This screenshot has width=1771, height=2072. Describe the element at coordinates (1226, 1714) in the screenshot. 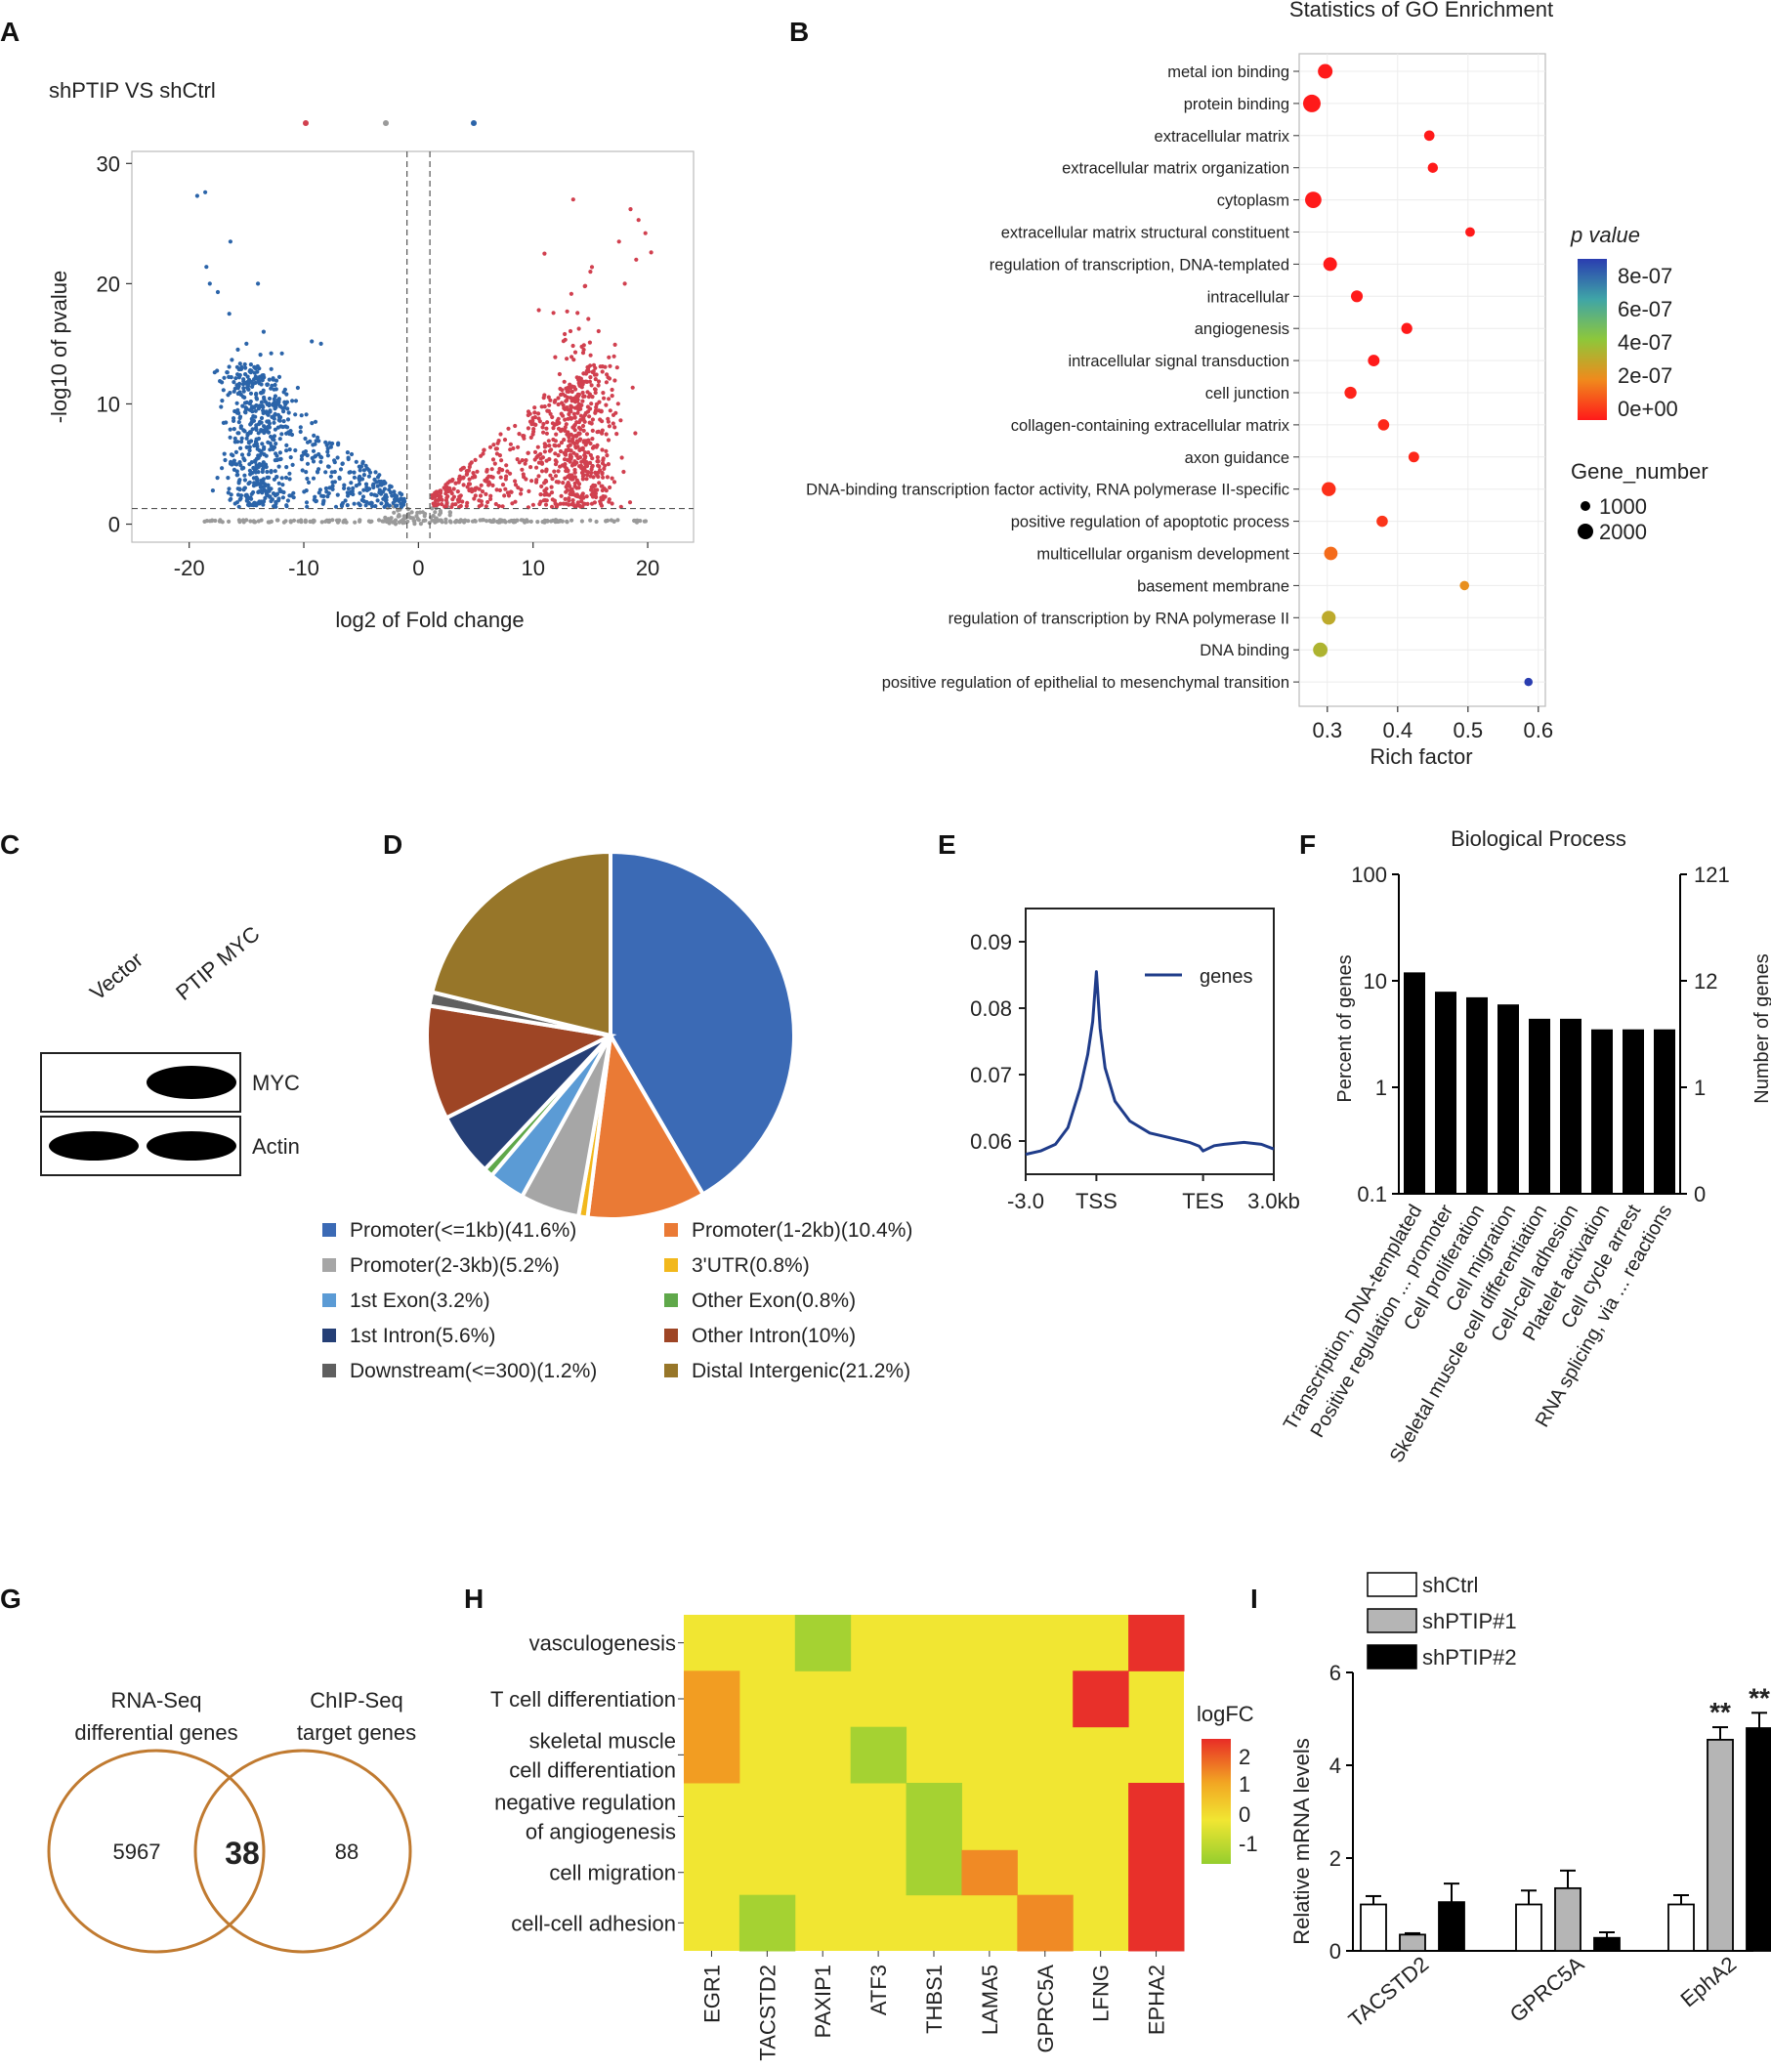

I see `heatmap-colorbar-title: logFC` at that location.